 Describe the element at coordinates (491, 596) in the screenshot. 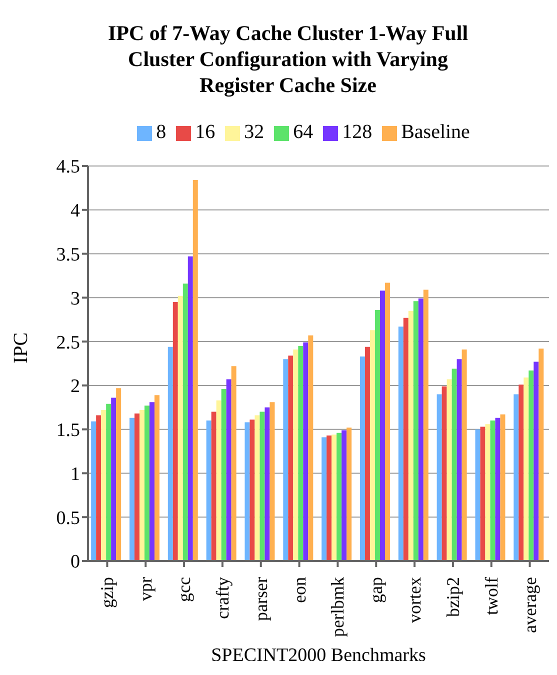

I see `x-tick-label: twolf` at that location.